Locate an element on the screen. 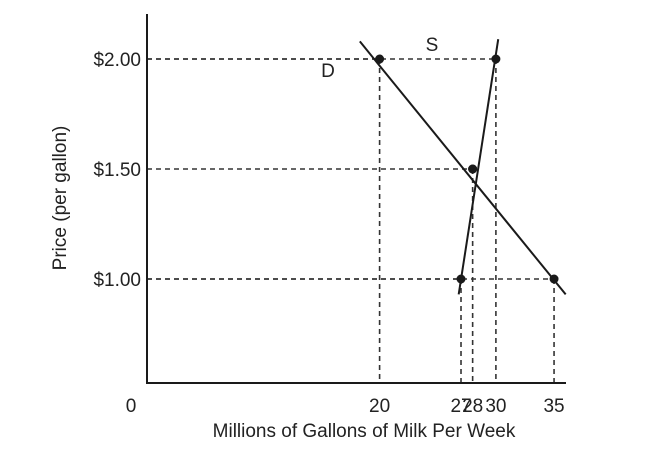 The image size is (653, 466). x-tick-label-20: 20 is located at coordinates (379, 406).